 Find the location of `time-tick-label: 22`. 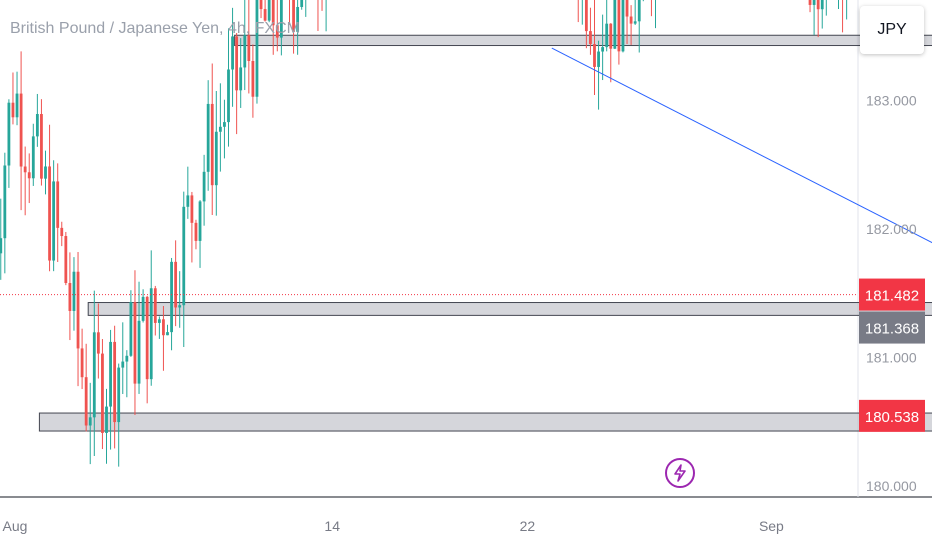

time-tick-label: 22 is located at coordinates (528, 526).